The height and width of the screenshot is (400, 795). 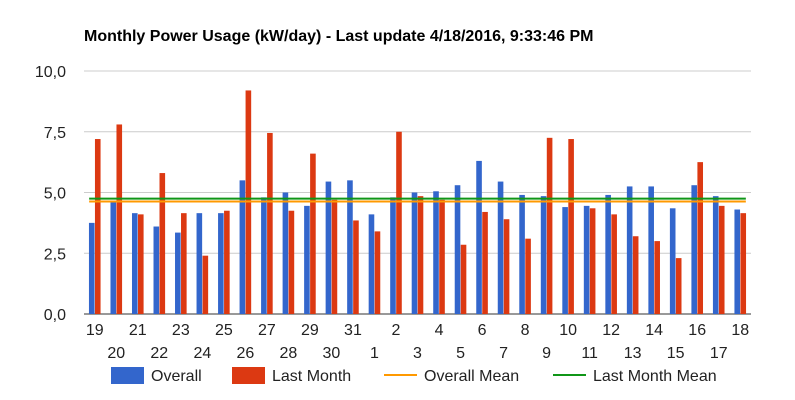 What do you see at coordinates (353, 330) in the screenshot?
I see `x-tick-label: 31` at bounding box center [353, 330].